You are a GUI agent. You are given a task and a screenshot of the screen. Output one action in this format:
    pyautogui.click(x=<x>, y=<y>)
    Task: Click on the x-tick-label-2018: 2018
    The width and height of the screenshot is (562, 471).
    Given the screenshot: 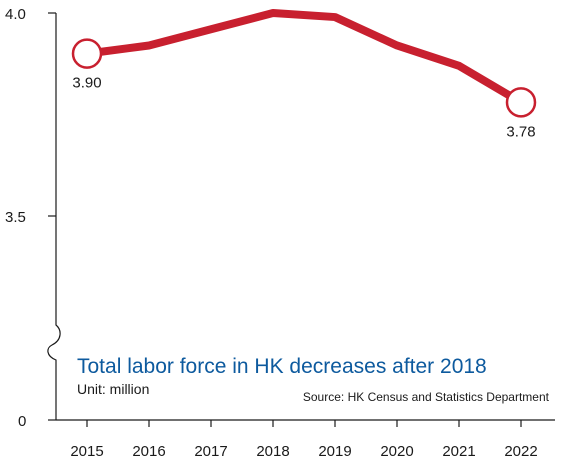 What is the action you would take?
    pyautogui.click(x=272, y=451)
    